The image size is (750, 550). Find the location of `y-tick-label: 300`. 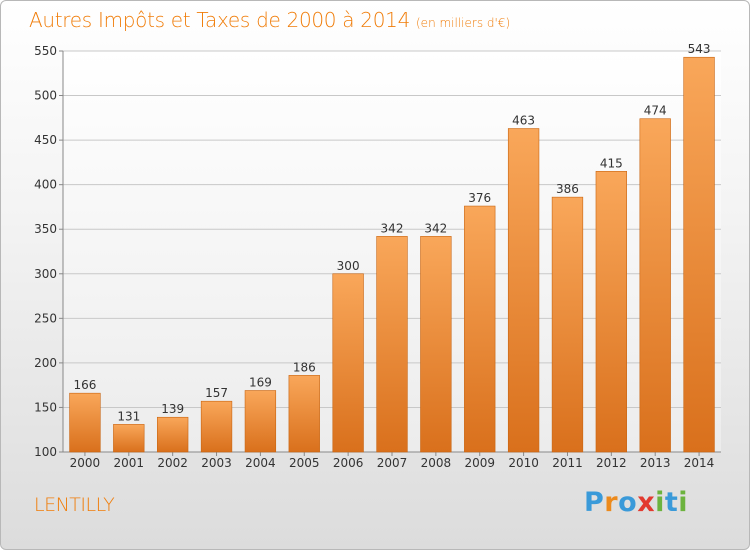

y-tick-label: 300 is located at coordinates (45, 274).